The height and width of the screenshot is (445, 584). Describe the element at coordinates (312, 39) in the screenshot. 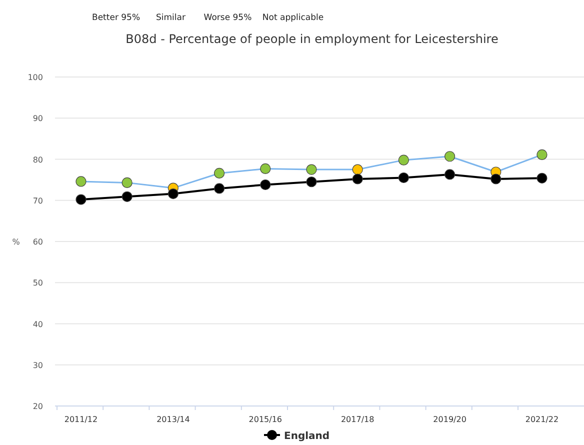

I see `chart-title: B08d - Percentage of people in employment for Leicestershire` at that location.